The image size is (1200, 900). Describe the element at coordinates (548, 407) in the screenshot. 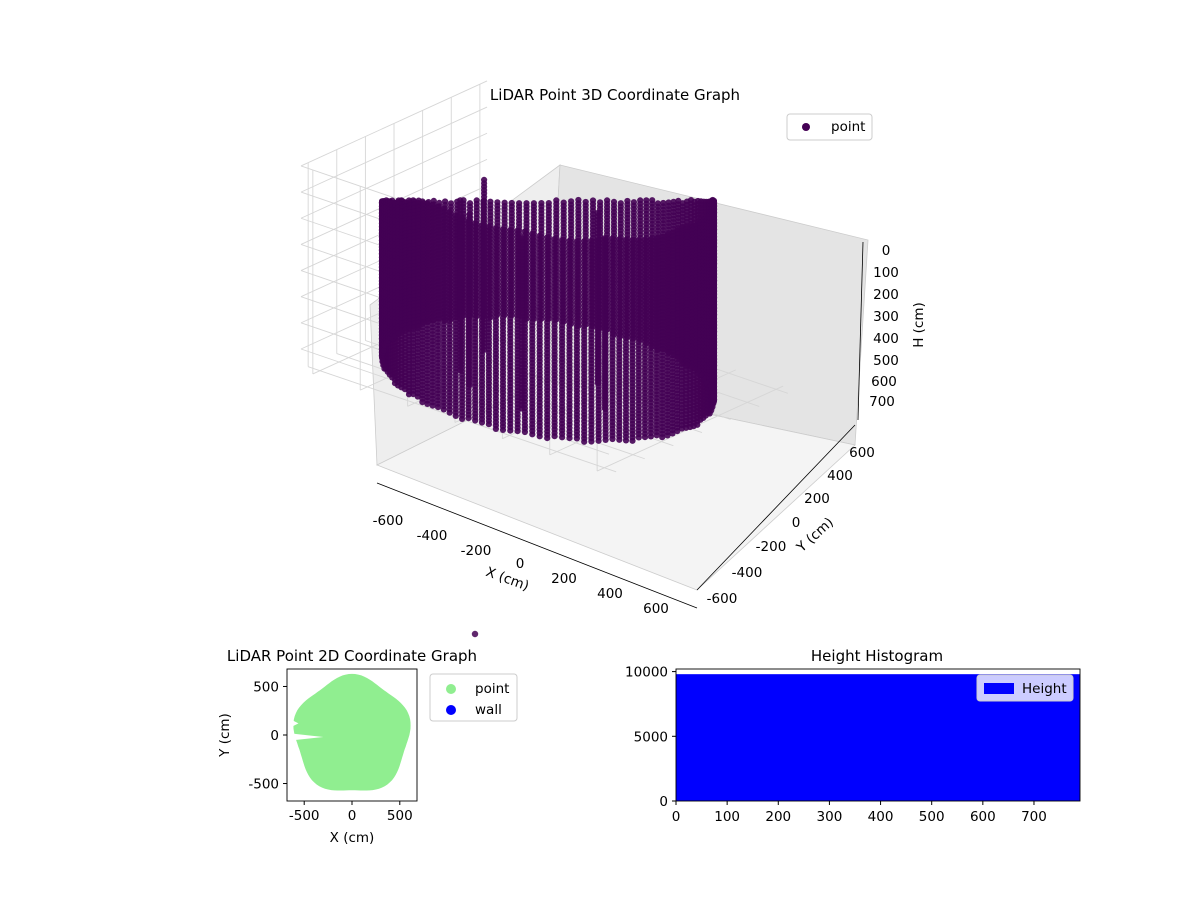

I see `point-cloud` at that location.